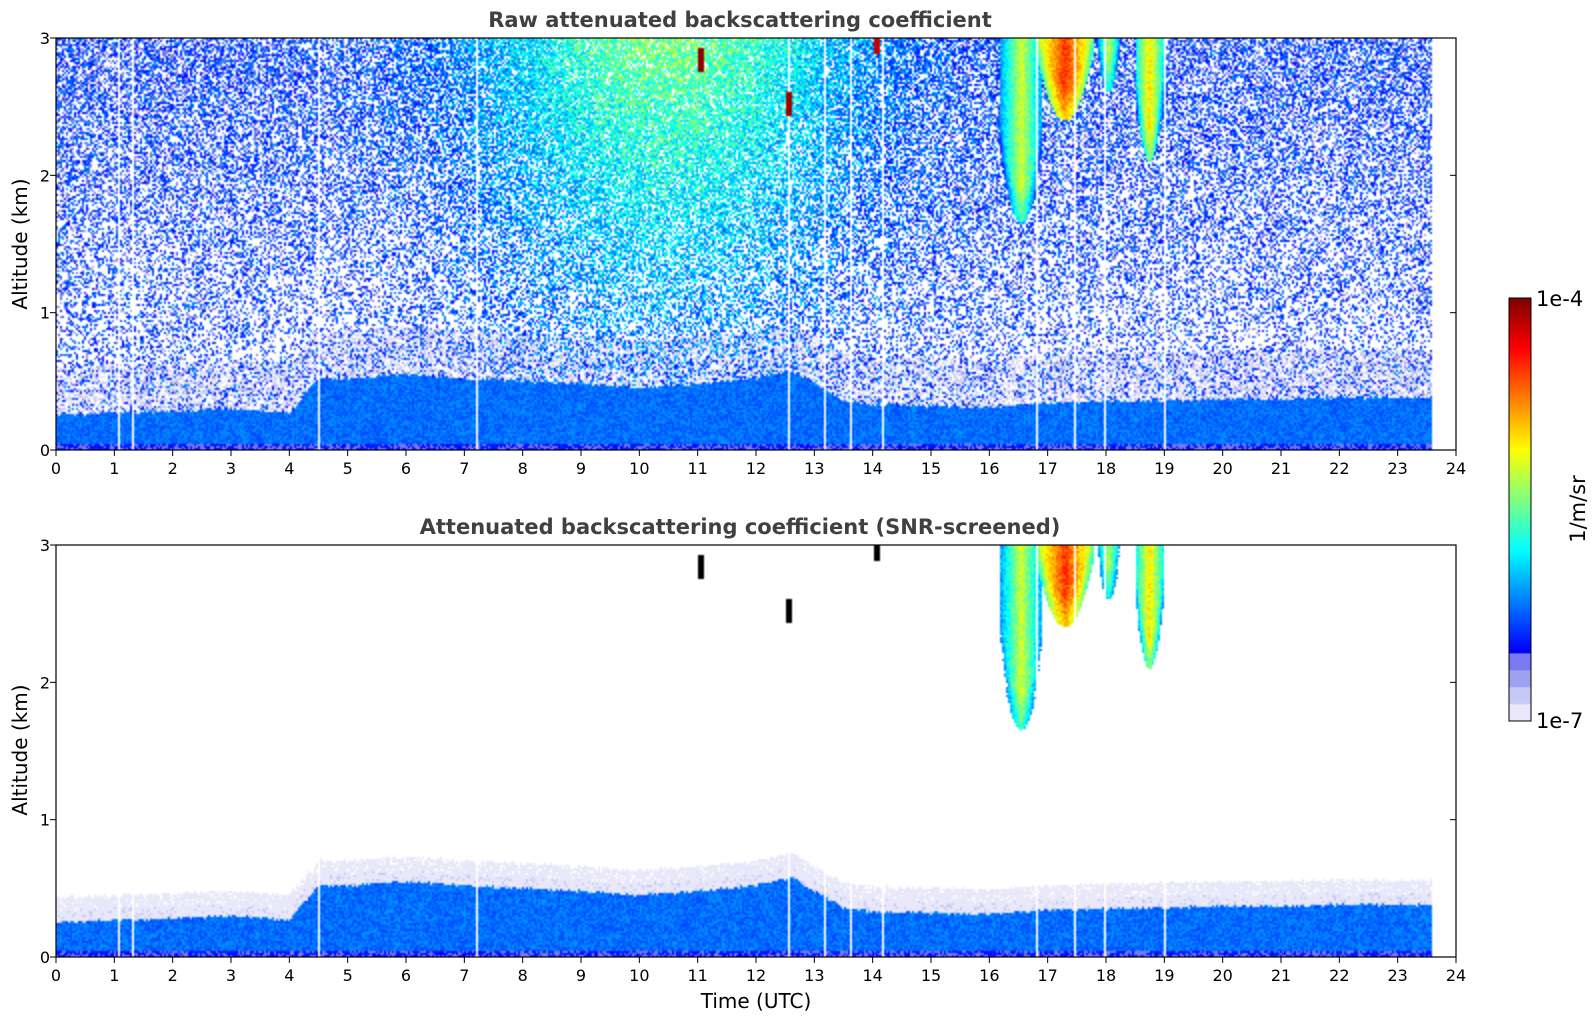  I want to click on bottom-x-axis: 0 1 2 3 4 5 6 7 8 9 10 11 12 13 14 15 16 17 18 19 20 21 22 23 24, so click(758, 971).